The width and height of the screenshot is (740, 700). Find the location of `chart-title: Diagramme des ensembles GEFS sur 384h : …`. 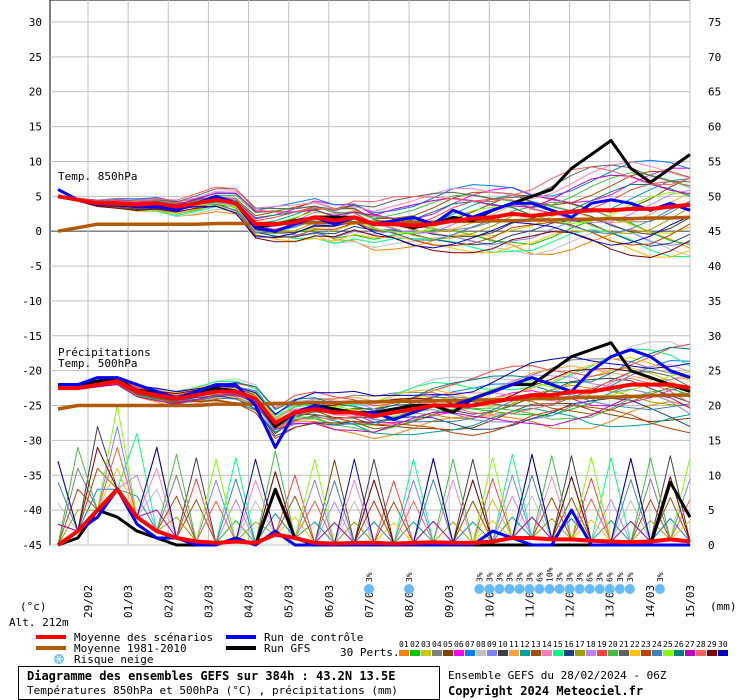

chart-title: Diagramme des ensembles GEFS sur 384h : … is located at coordinates (211, 676).